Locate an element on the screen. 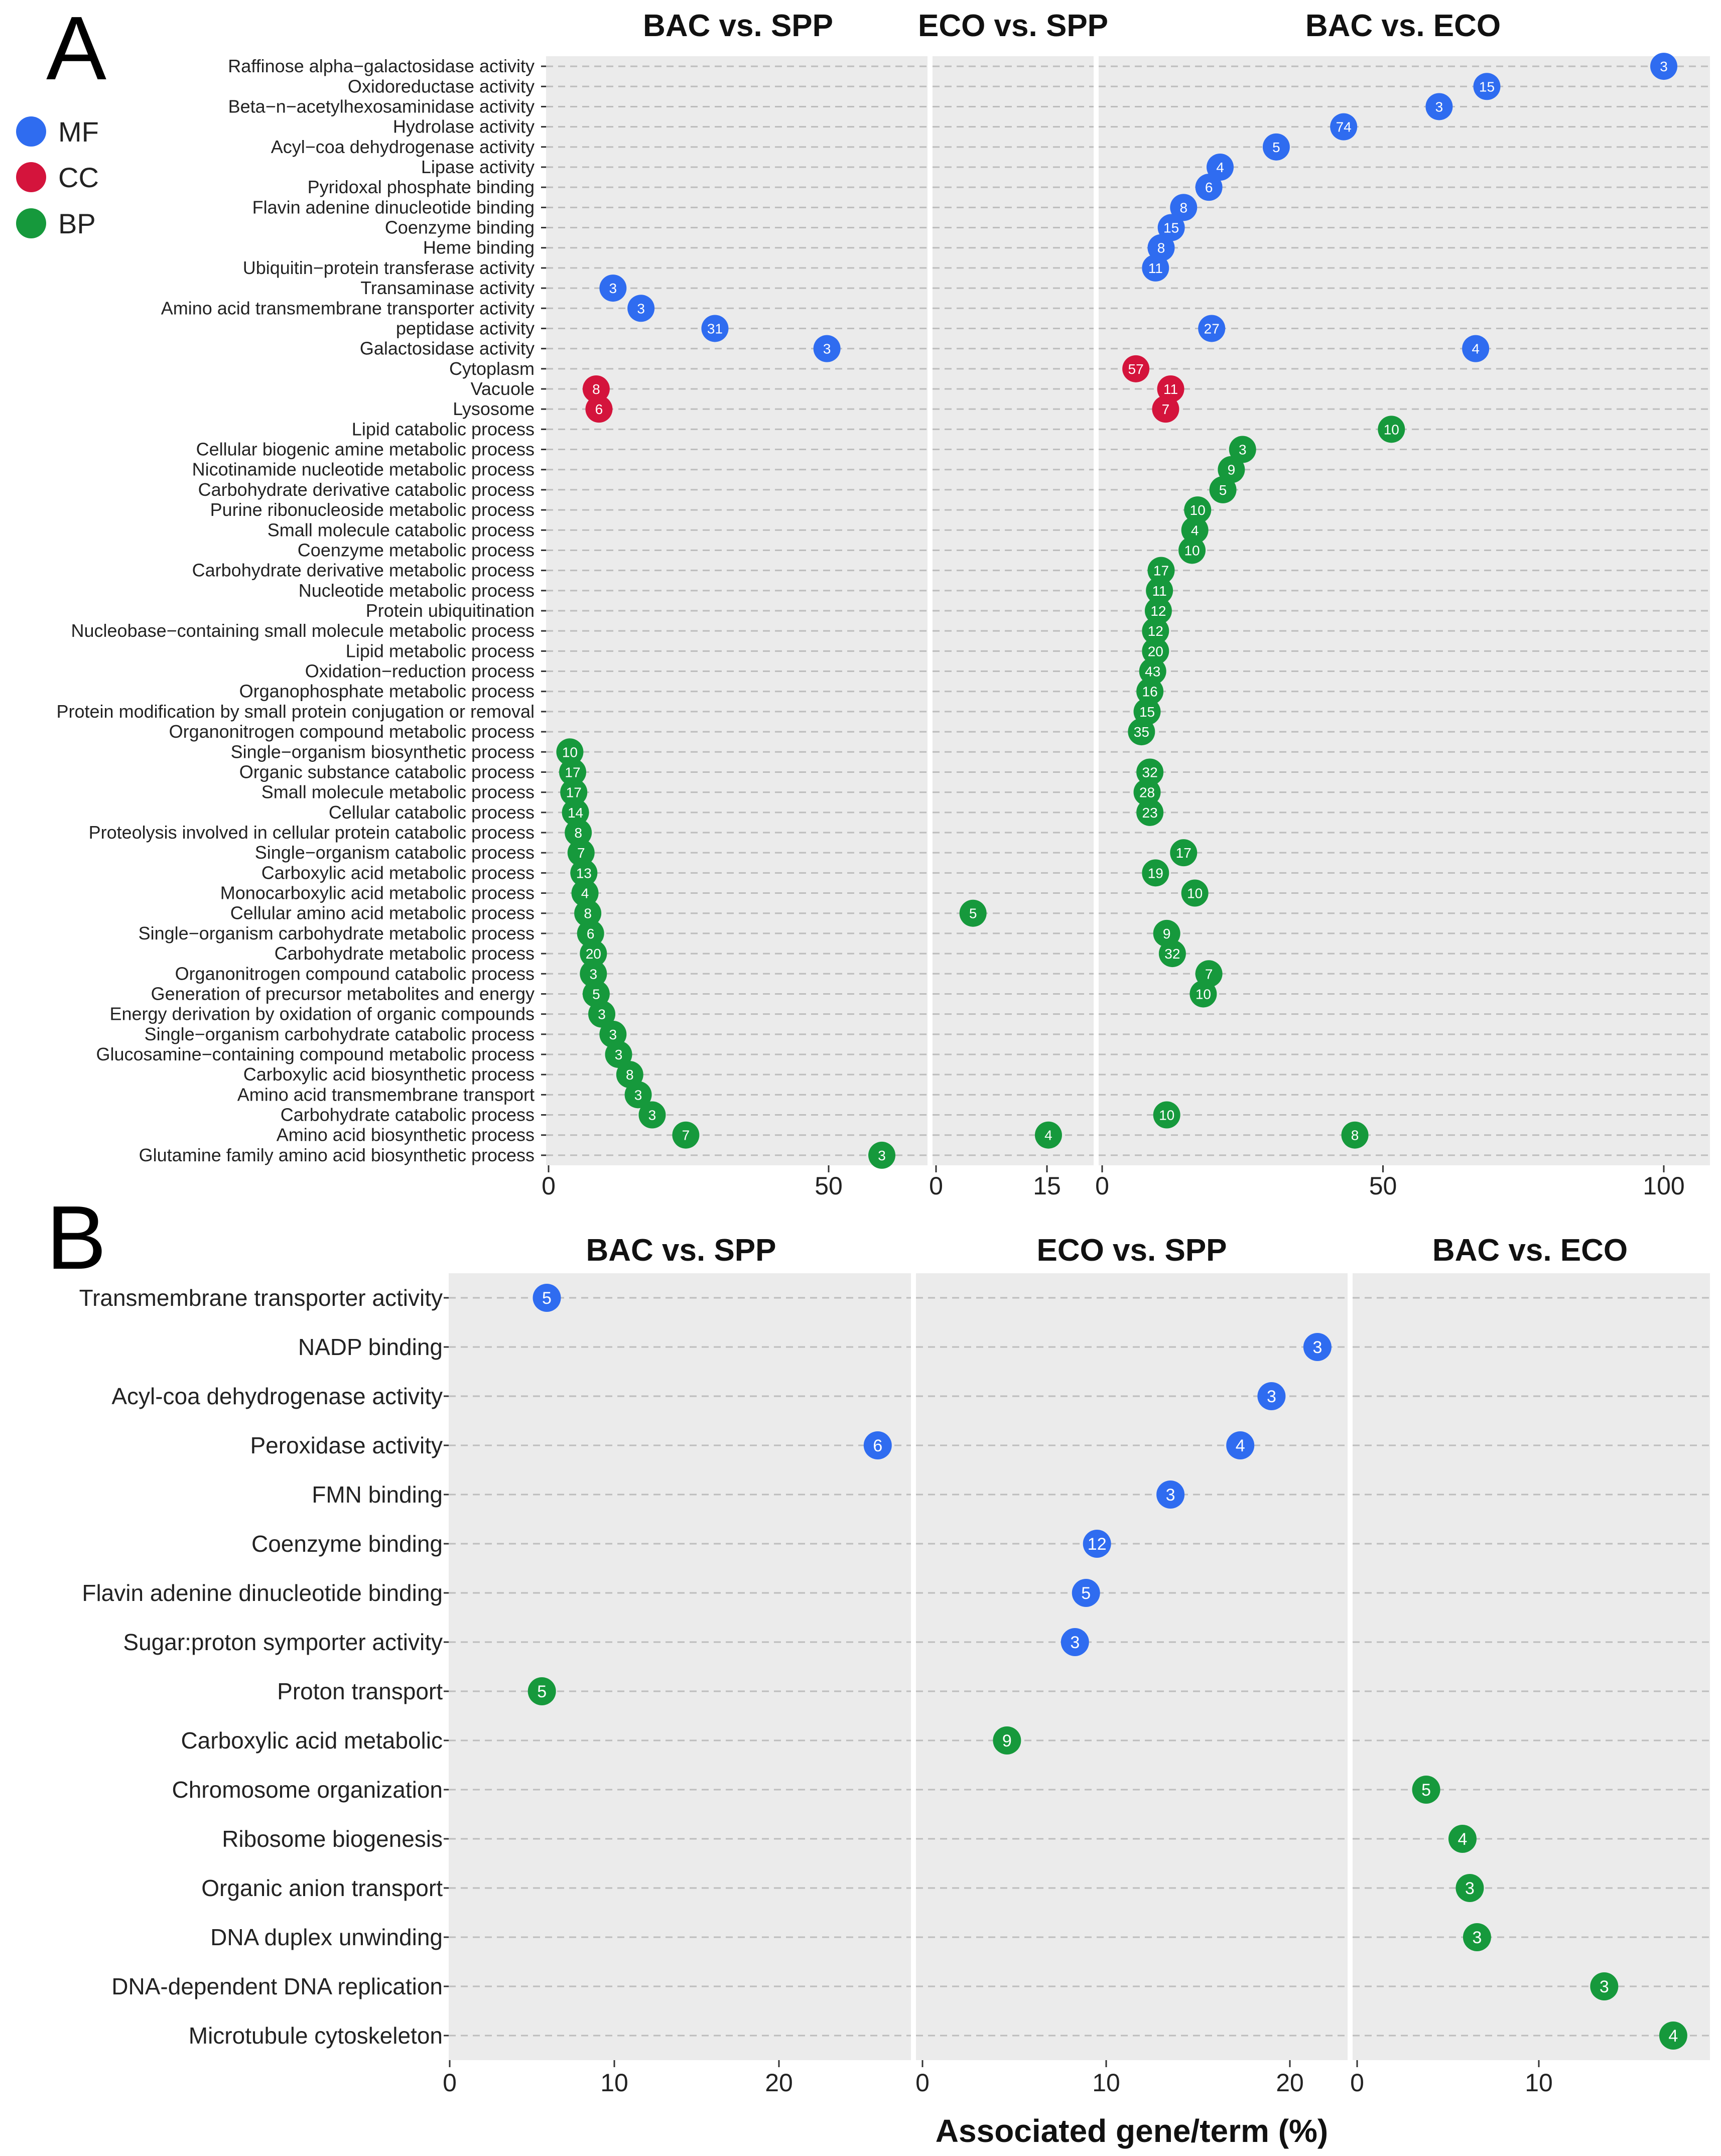 The height and width of the screenshot is (2156, 1721). term-label: Lipid catabolic process is located at coordinates (443, 429).